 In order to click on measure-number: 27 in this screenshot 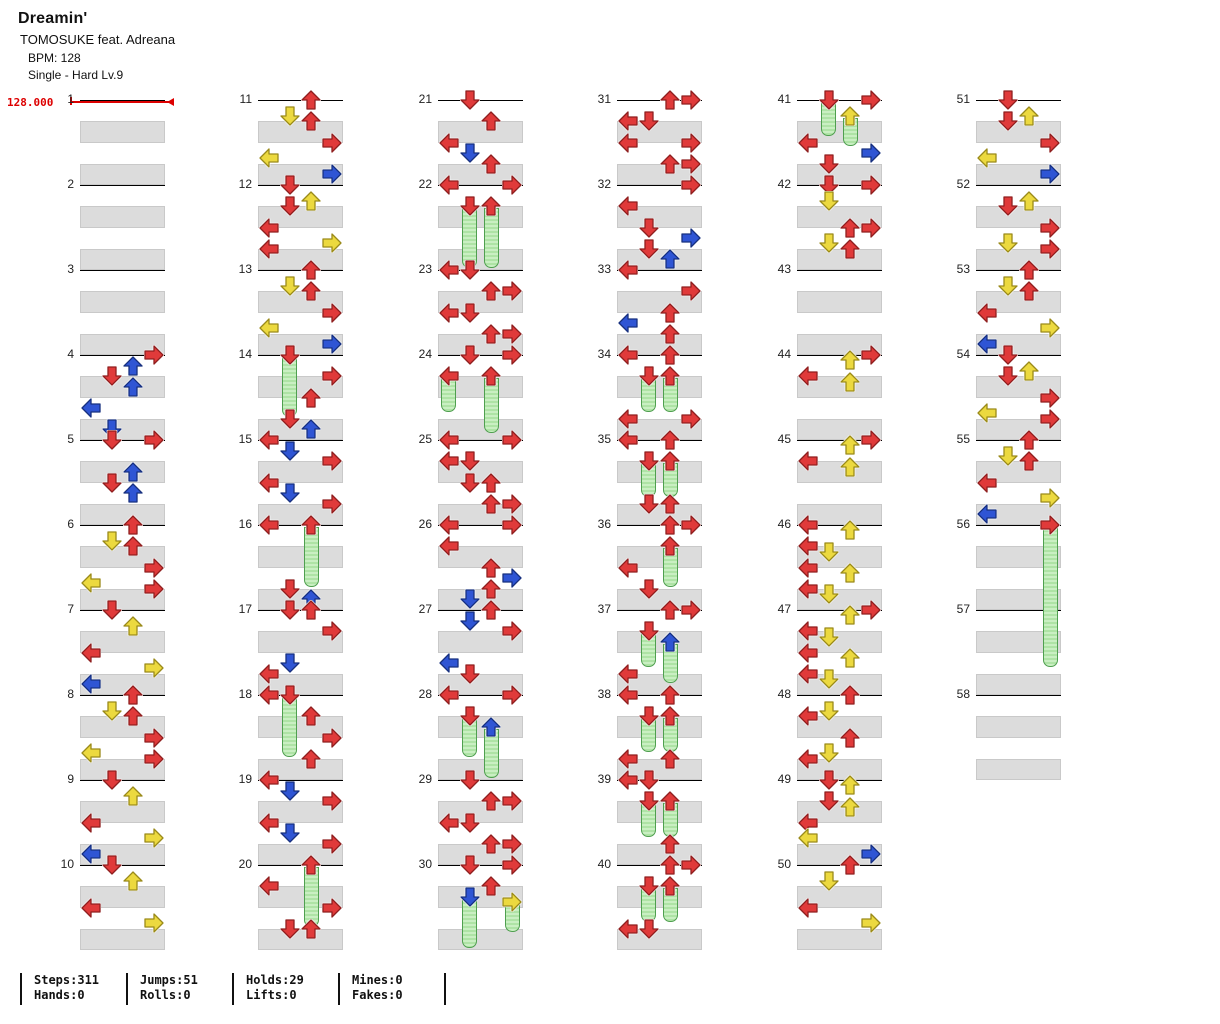, I will do `click(425, 609)`.